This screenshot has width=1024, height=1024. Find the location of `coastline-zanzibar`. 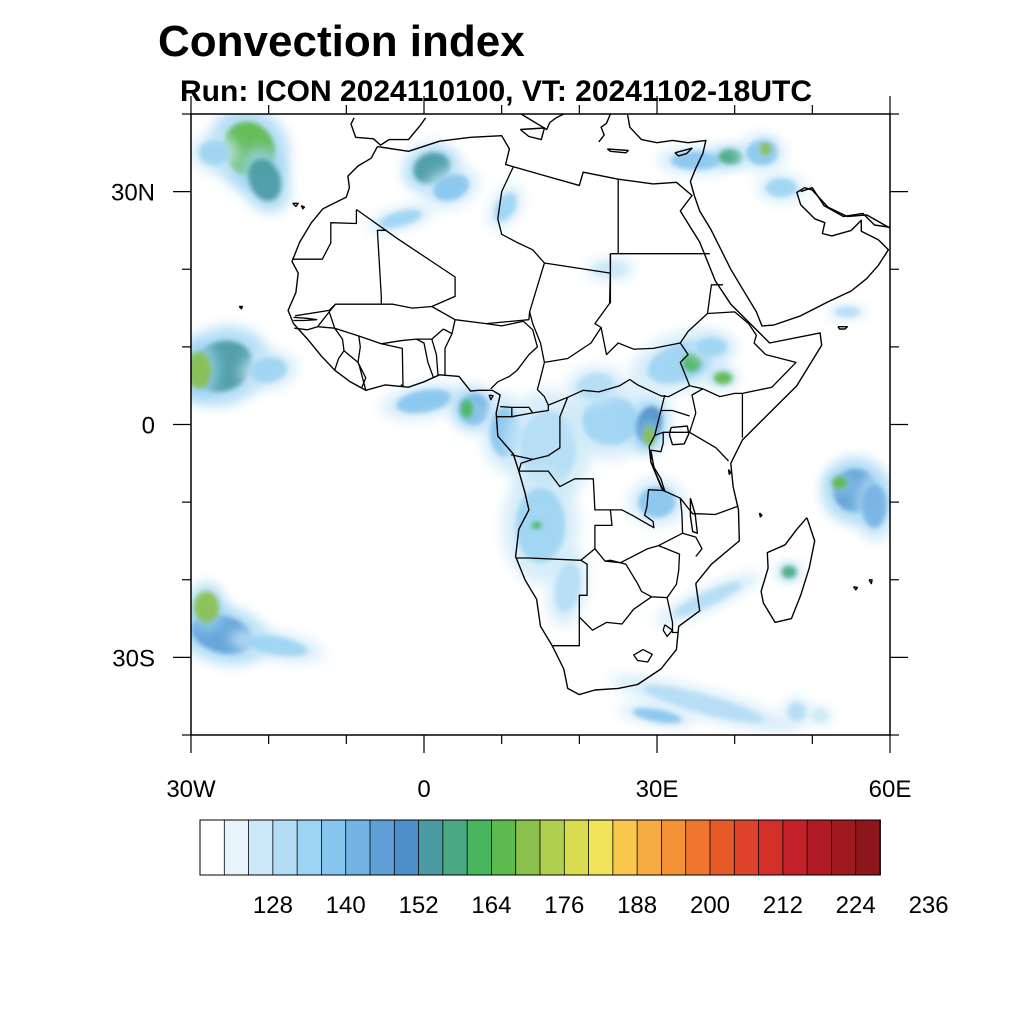

coastline-zanzibar is located at coordinates (729, 472).